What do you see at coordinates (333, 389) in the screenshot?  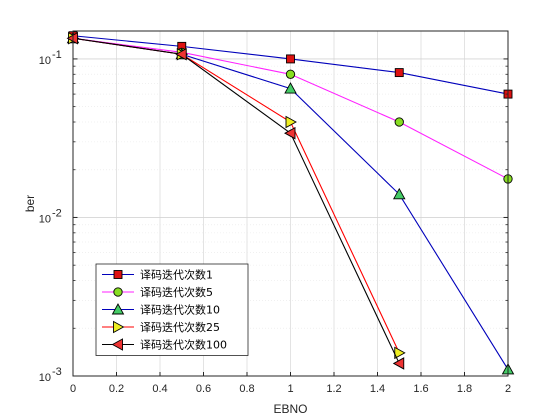 I see `x-tick-label: 1.2` at bounding box center [333, 389].